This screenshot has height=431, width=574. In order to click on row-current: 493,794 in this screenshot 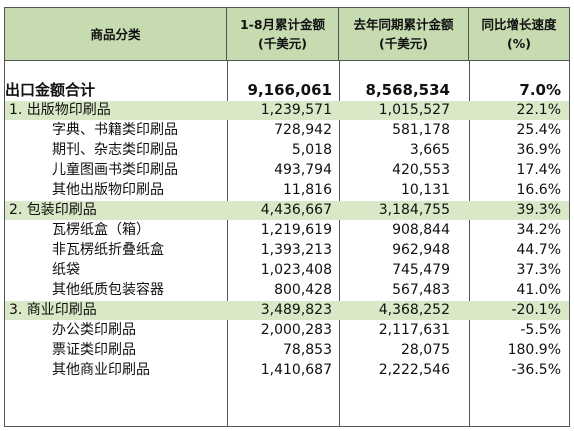, I will do `click(303, 170)`.